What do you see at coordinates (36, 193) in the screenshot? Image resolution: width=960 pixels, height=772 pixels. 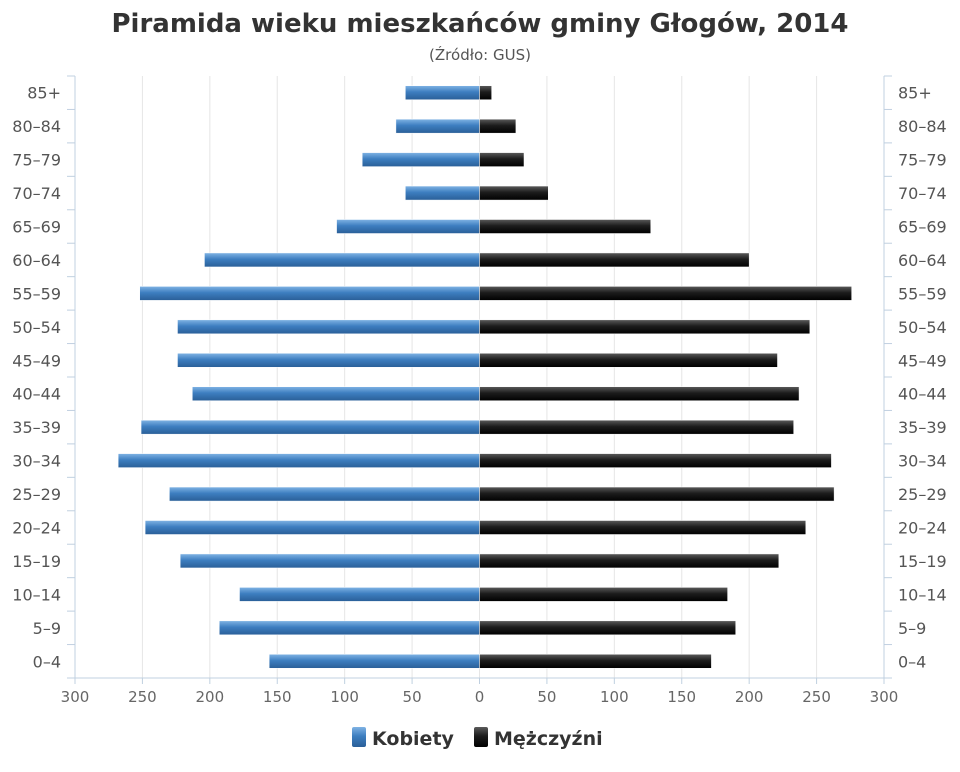 I see `y-tick-label-left: 70–74` at bounding box center [36, 193].